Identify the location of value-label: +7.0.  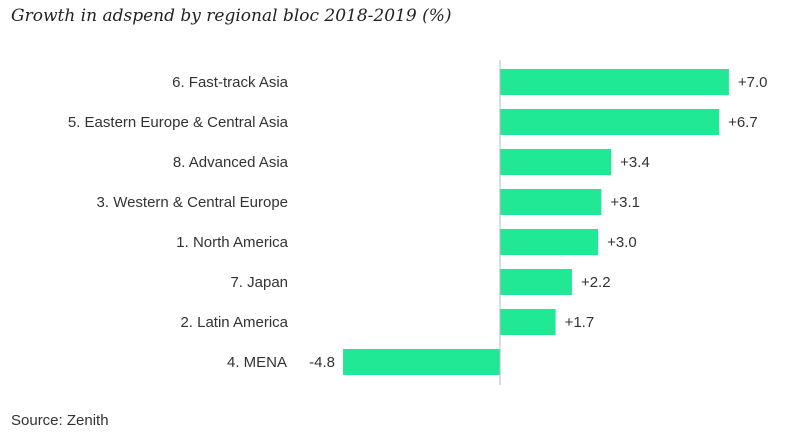
(753, 82).